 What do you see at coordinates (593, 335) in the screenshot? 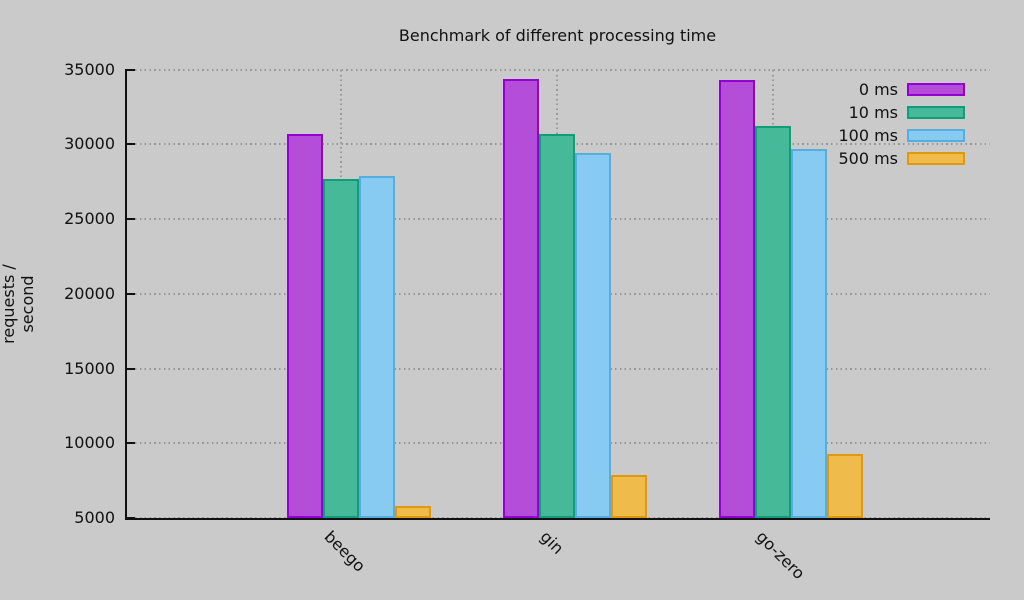
I see `bar-100ms-gin` at bounding box center [593, 335].